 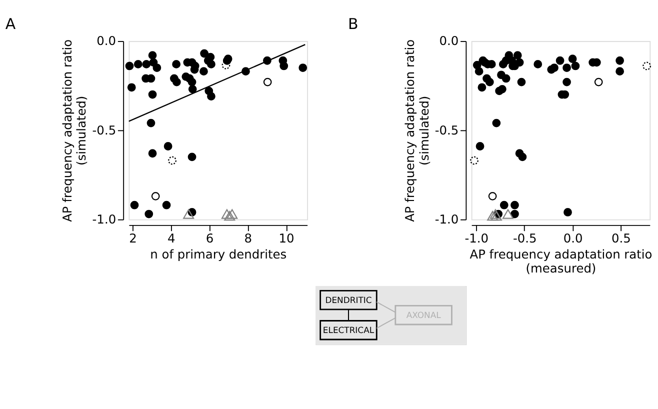 What do you see at coordinates (524, 238) in the screenshot?
I see `x-tick-label: -0.5` at bounding box center [524, 238].